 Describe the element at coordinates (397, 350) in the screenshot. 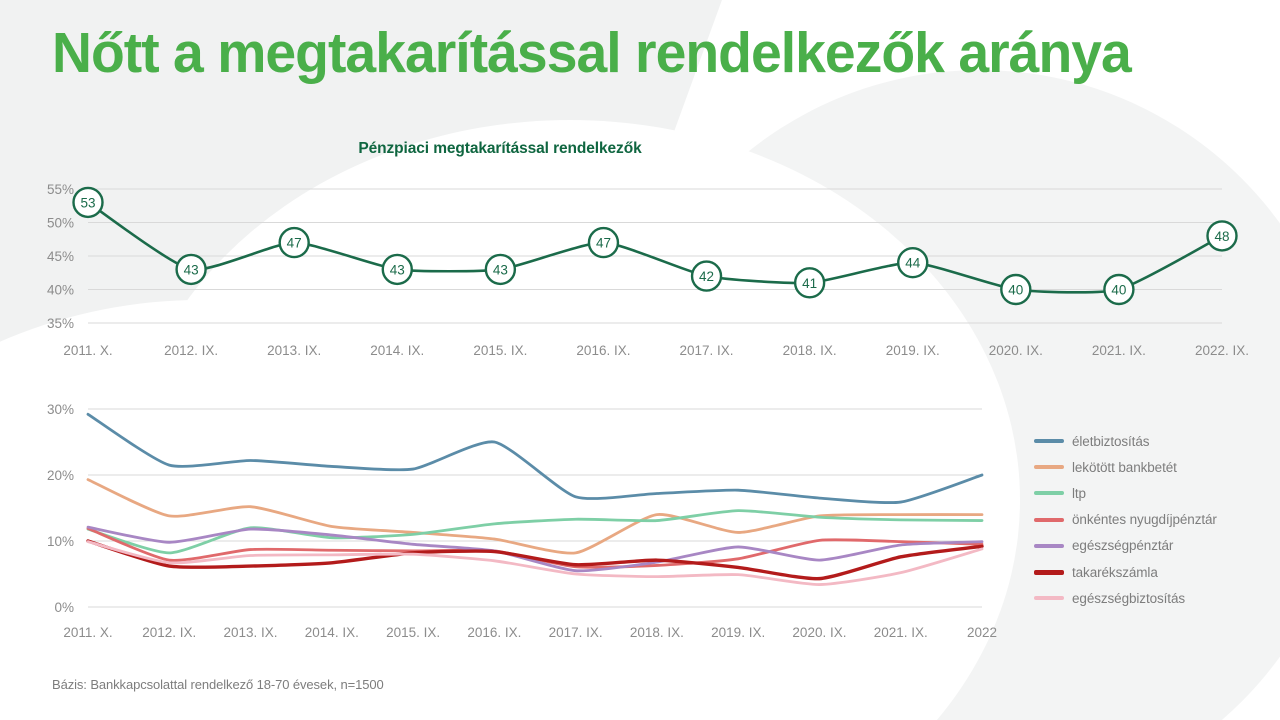

I see `top-x-tick-label: 2014. IX.` at that location.